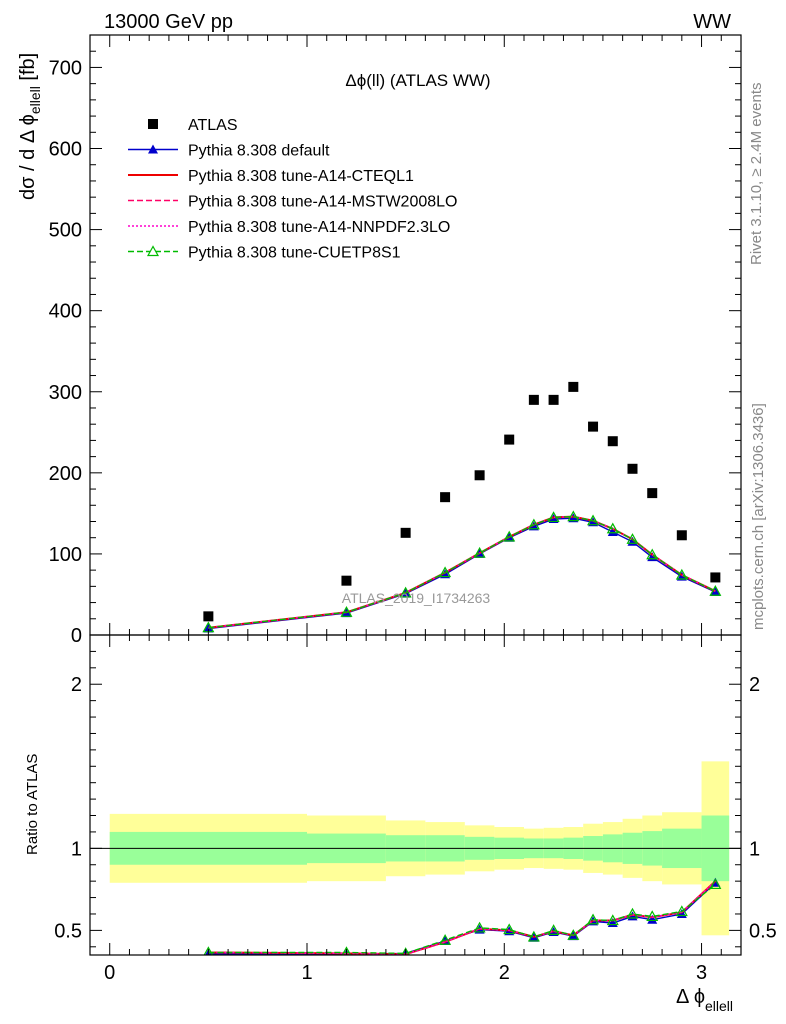  Describe the element at coordinates (763, 931) in the screenshot. I see `ratio-y-tick-label-right: 0.5` at that location.